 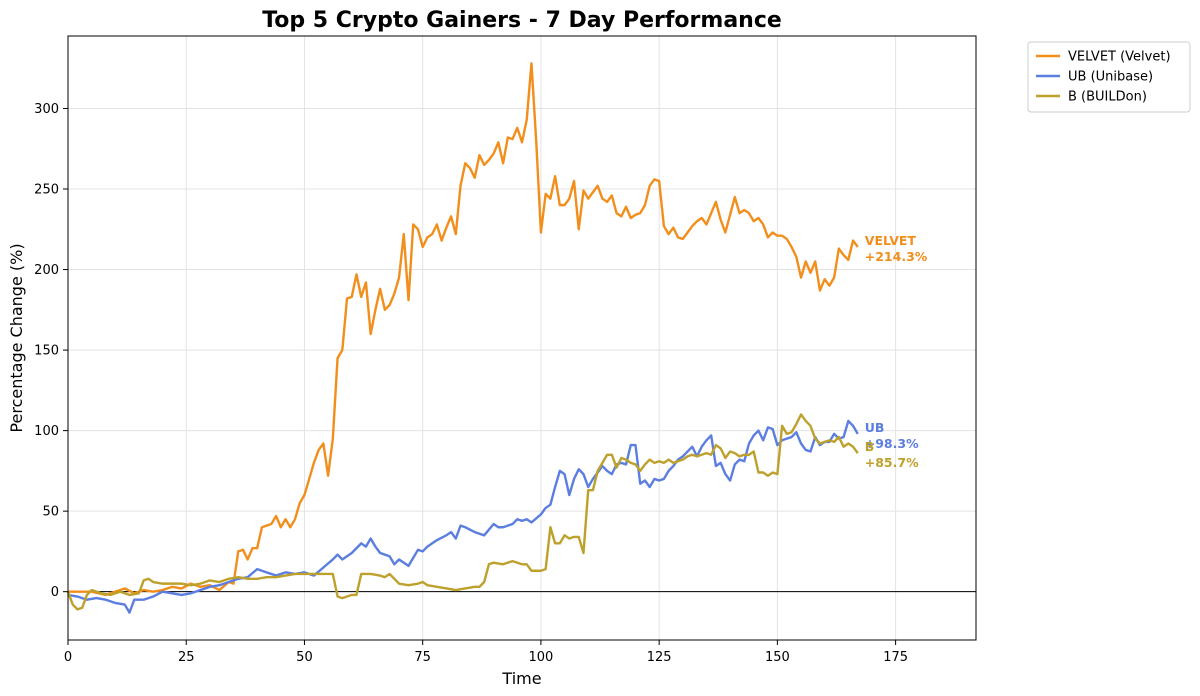 I want to click on end-label-name: UB, so click(x=875, y=427).